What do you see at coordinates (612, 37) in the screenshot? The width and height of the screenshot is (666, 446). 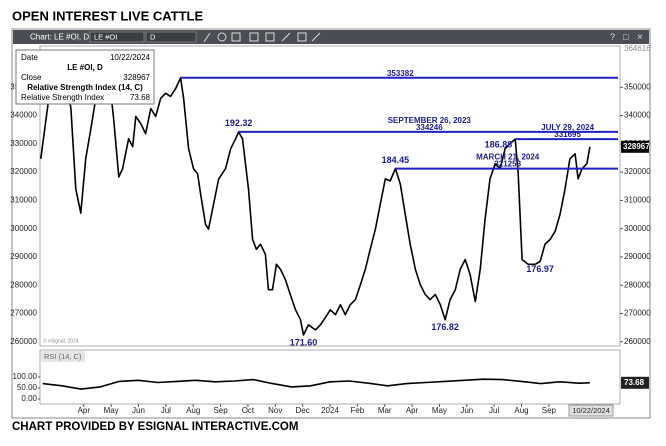 I see `help-button: ?` at bounding box center [612, 37].